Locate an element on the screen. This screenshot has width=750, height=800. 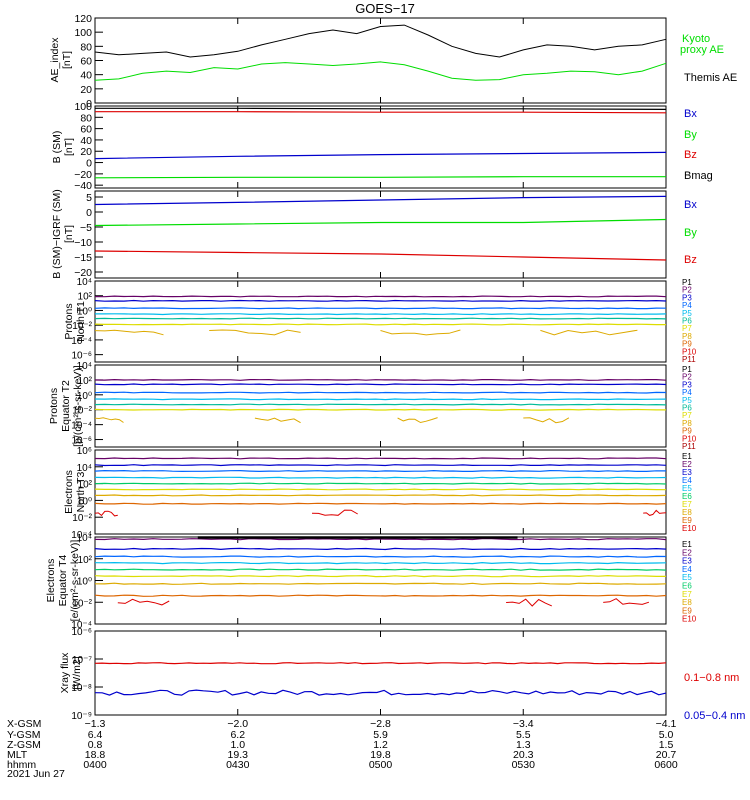
y-axis-label: Xray flux [W/m2] is located at coordinates (71, 673).